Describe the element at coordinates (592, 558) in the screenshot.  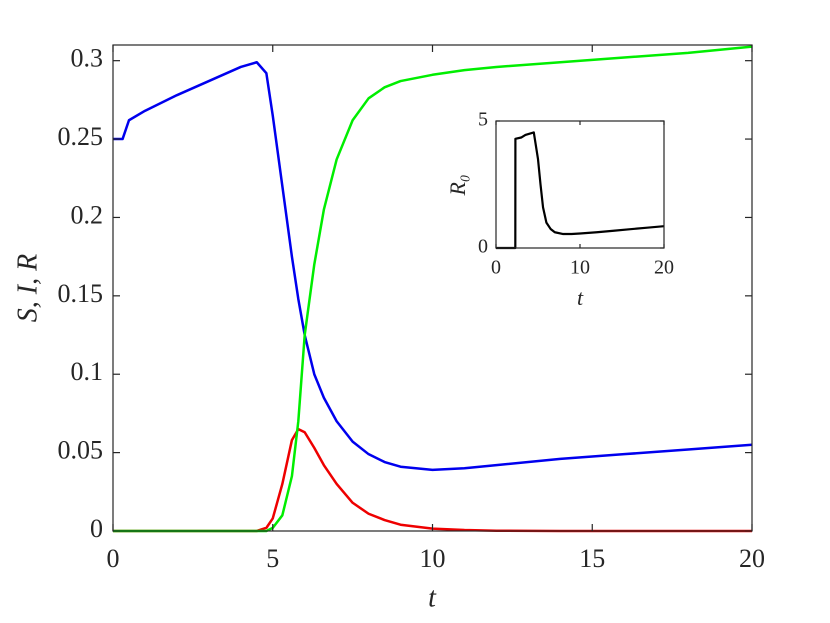
I see `x-tick-label: 15` at that location.